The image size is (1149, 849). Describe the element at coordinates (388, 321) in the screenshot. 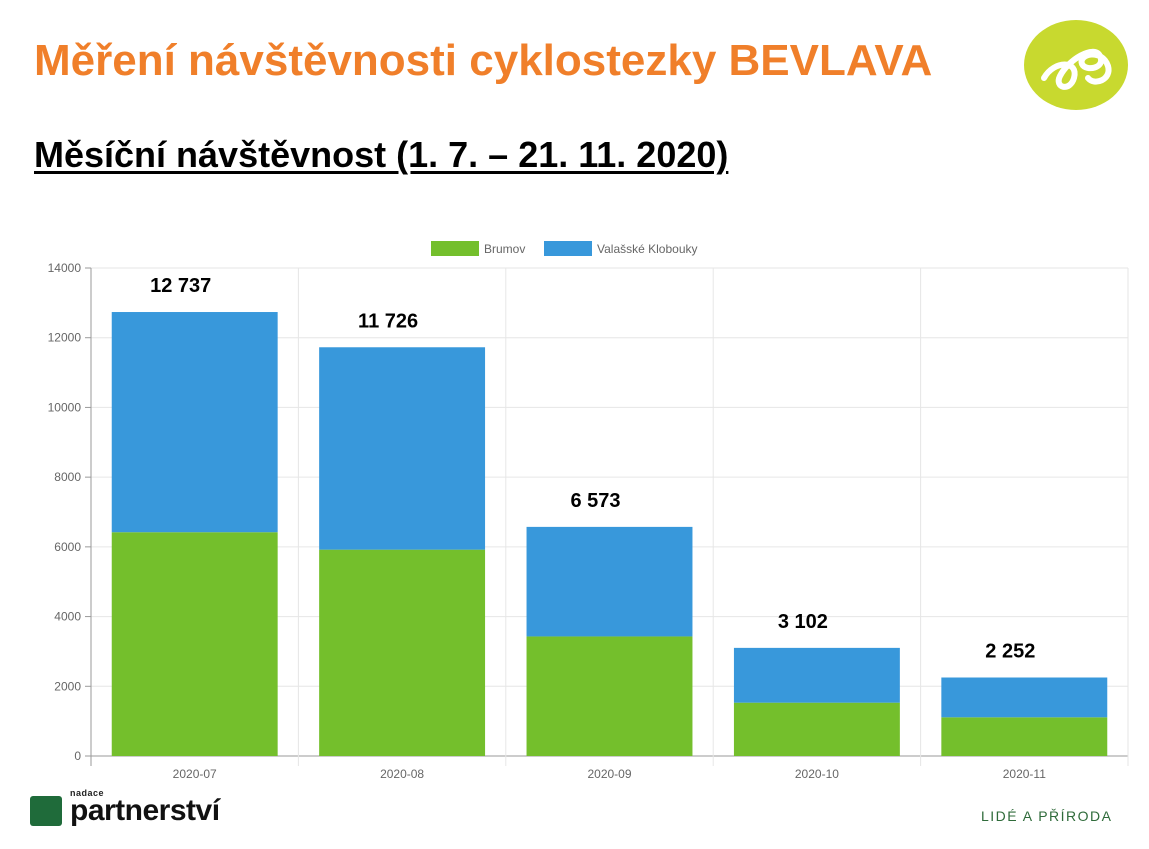

I see `total-label-2020-08: 11 726` at that location.